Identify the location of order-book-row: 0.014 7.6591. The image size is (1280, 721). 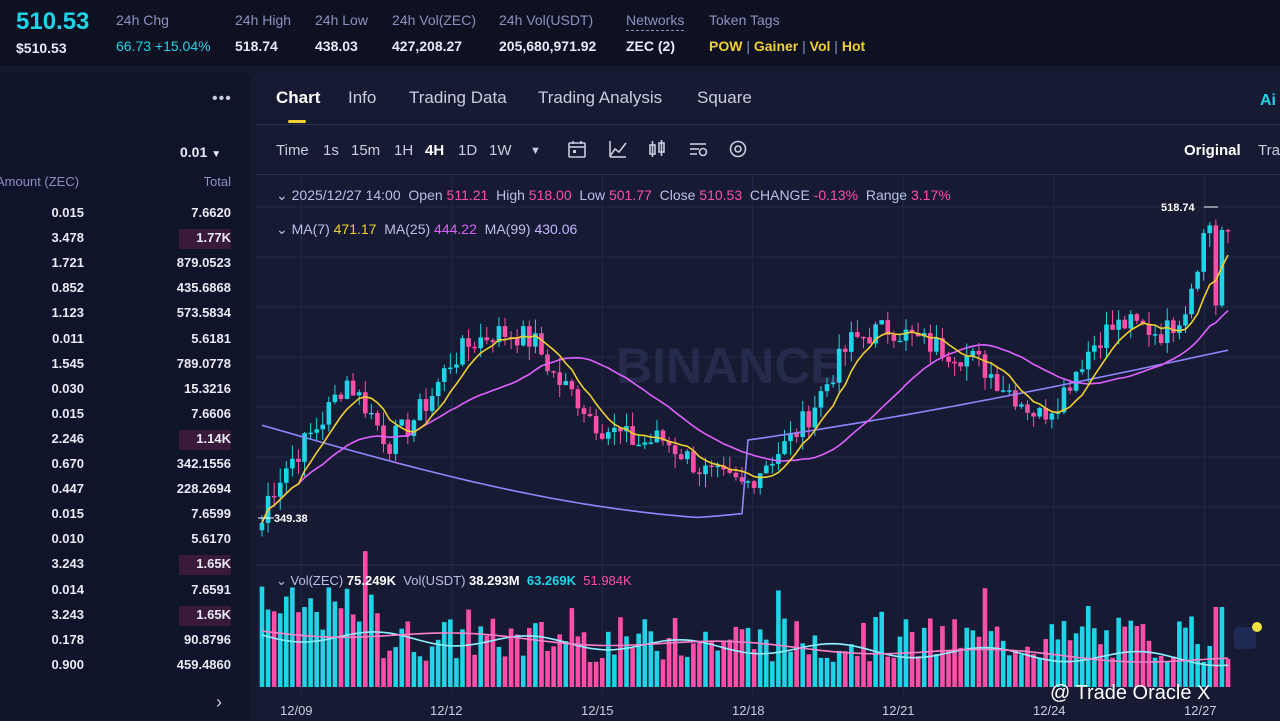
(125, 590).